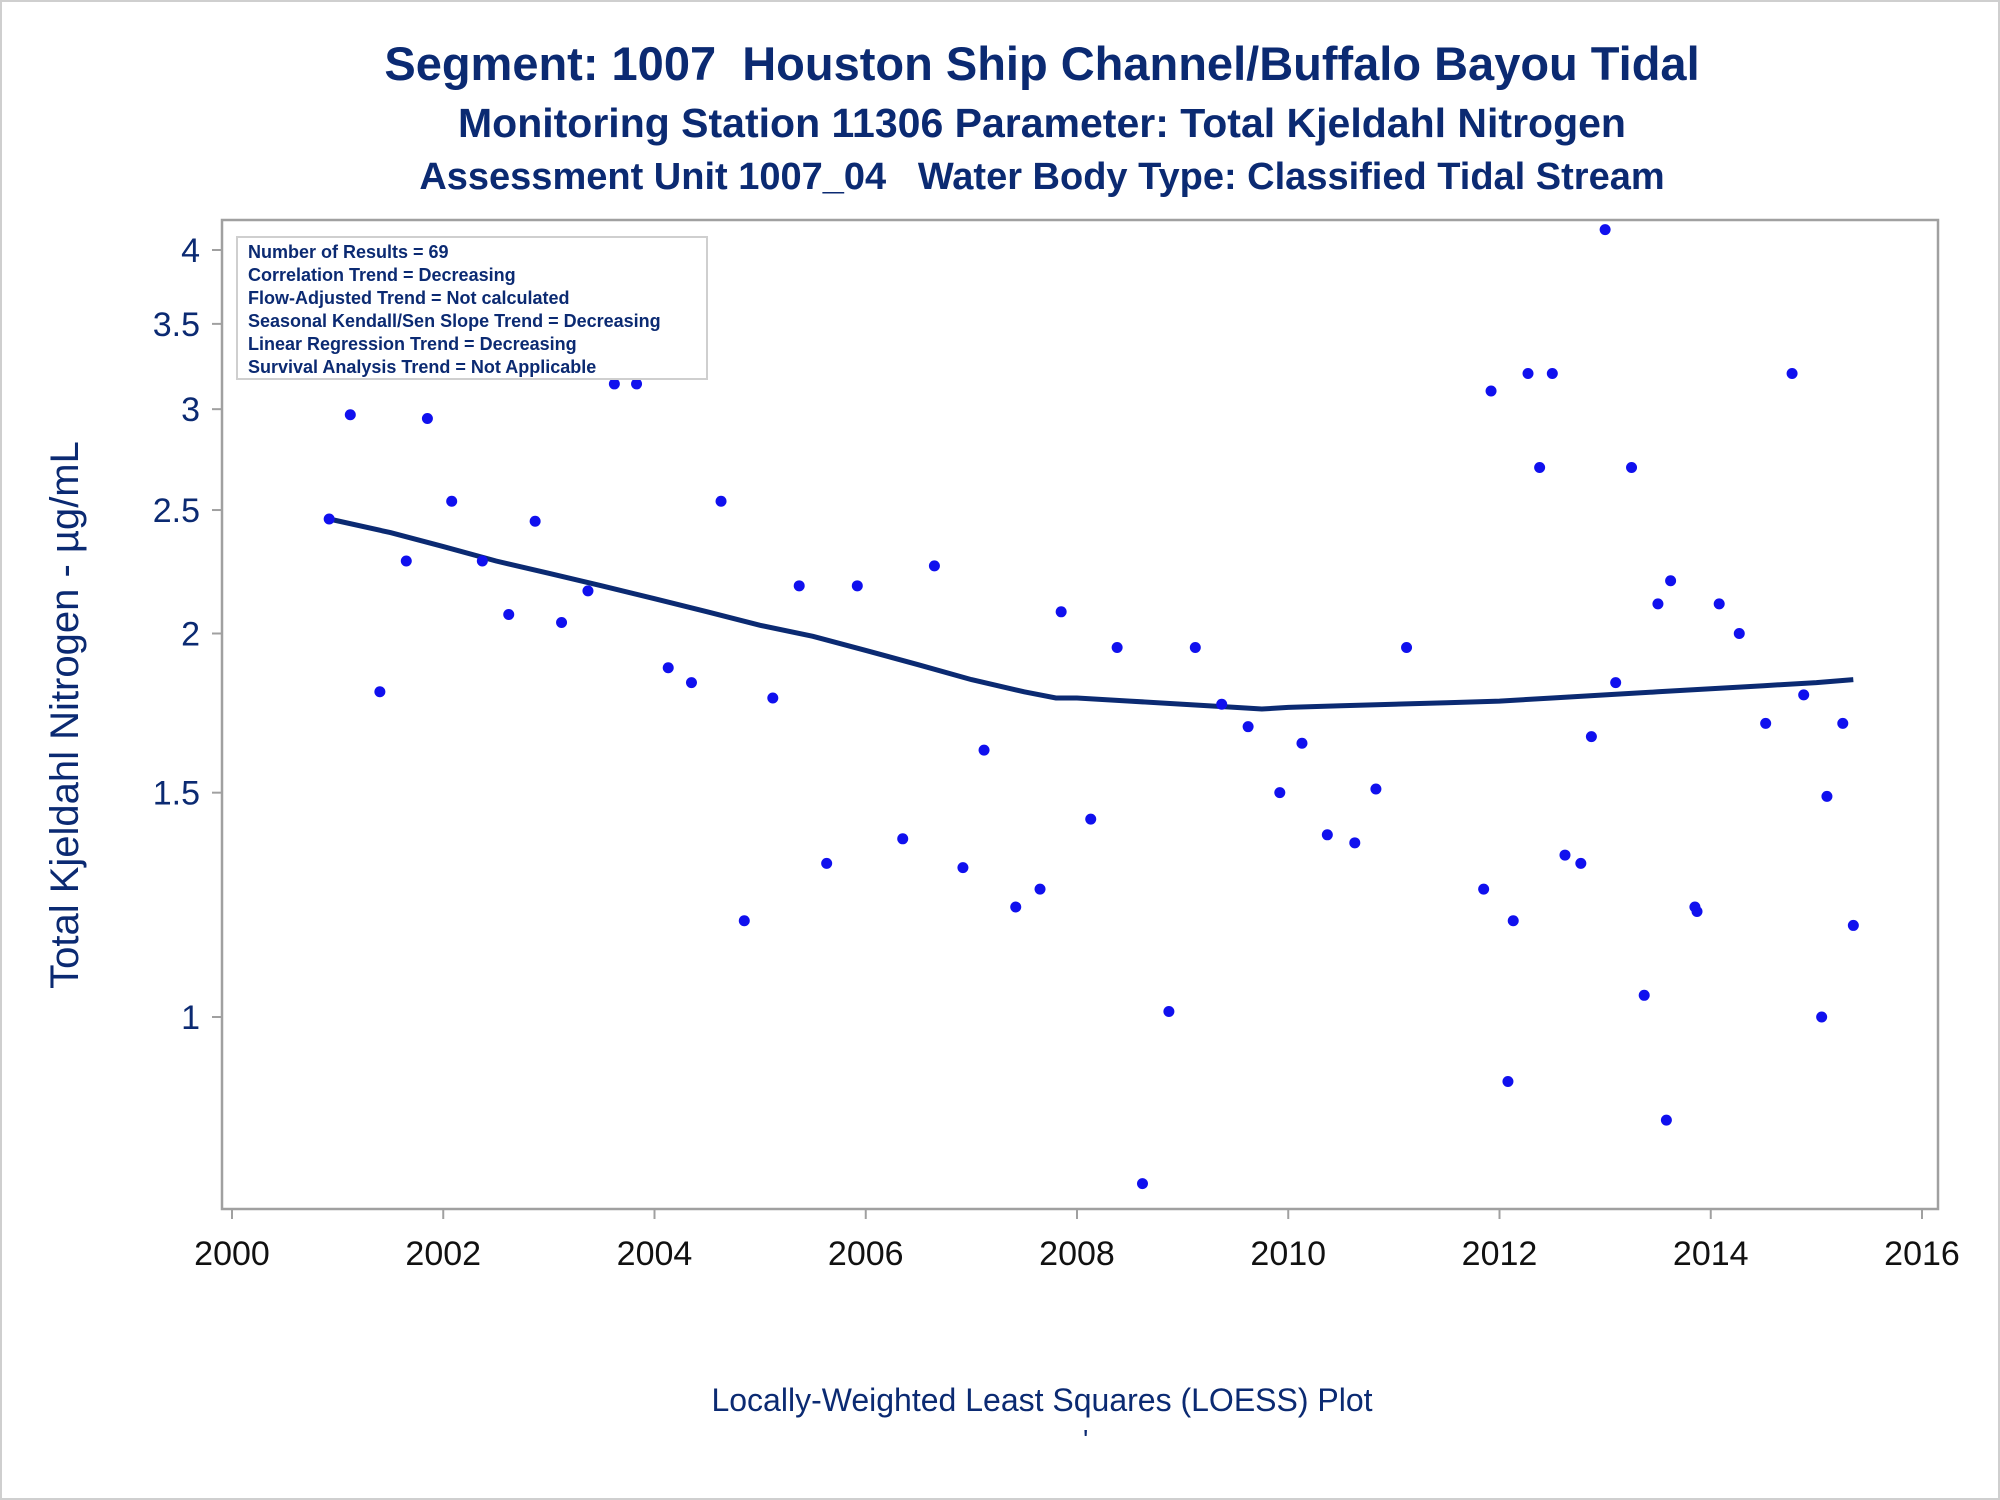 This screenshot has width=2000, height=1500. I want to click on y-tick-label: 2.5, so click(176, 511).